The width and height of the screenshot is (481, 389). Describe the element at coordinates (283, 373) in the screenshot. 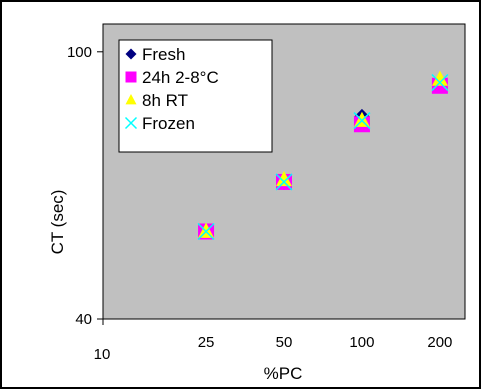

I see `x-axis-title: %PC` at that location.